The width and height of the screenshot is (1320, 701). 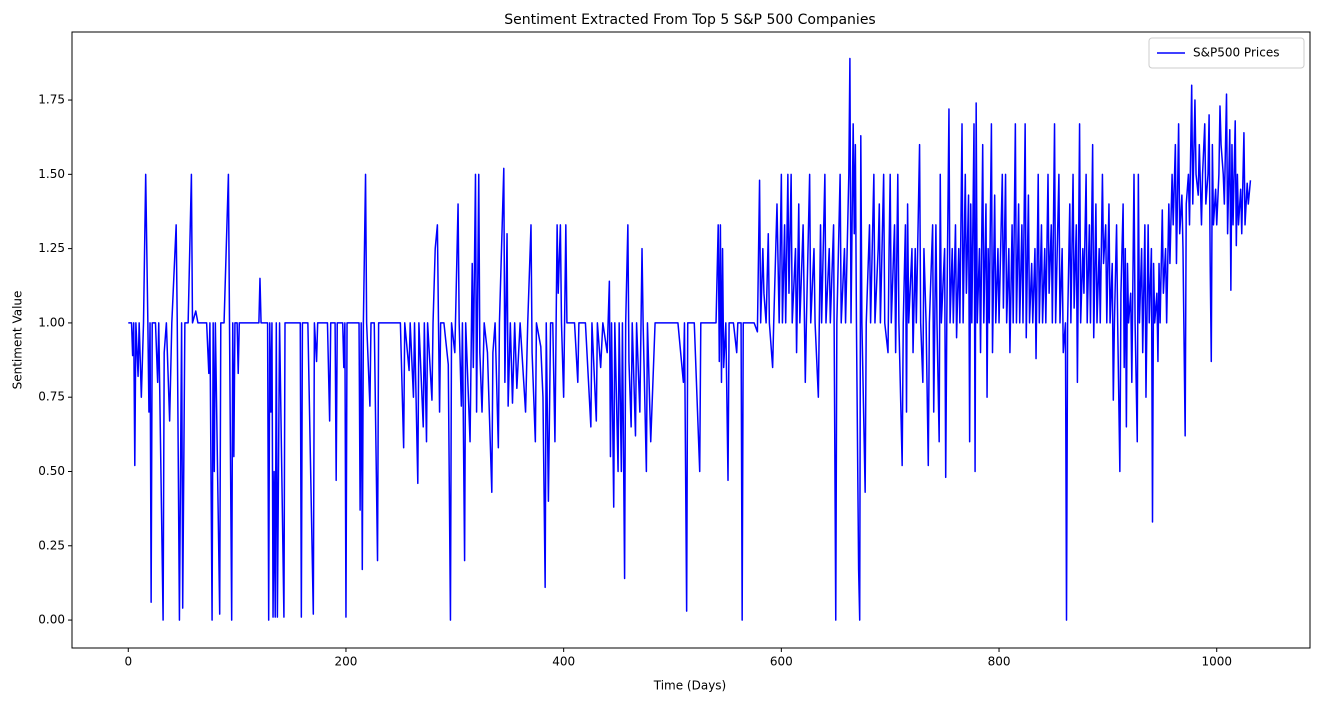 I want to click on legend-box, so click(x=1226, y=53).